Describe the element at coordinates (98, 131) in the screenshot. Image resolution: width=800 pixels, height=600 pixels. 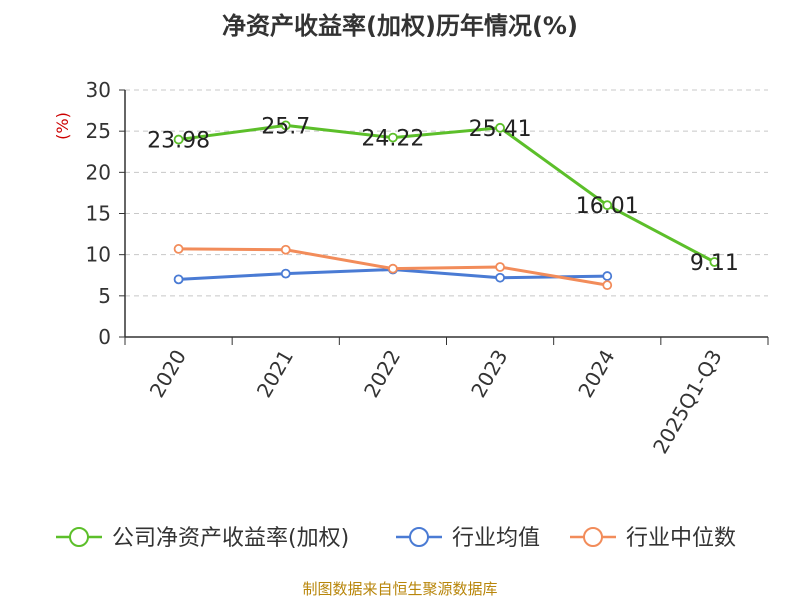
I see `y-tick-label: 25` at that location.